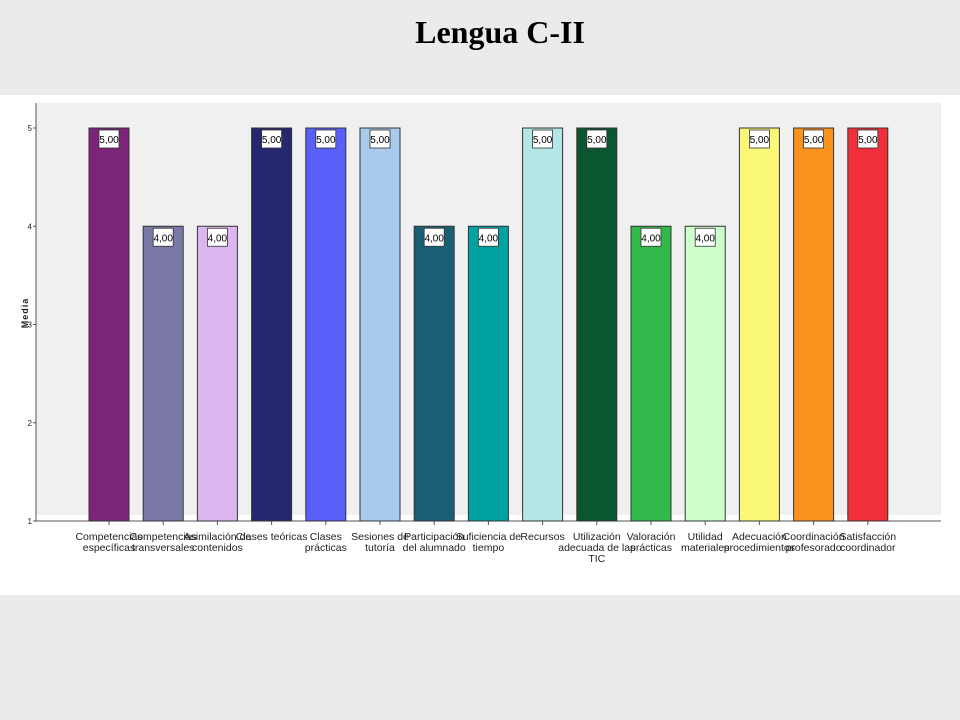  I want to click on category-label-line: Sesiones de, so click(380, 537).